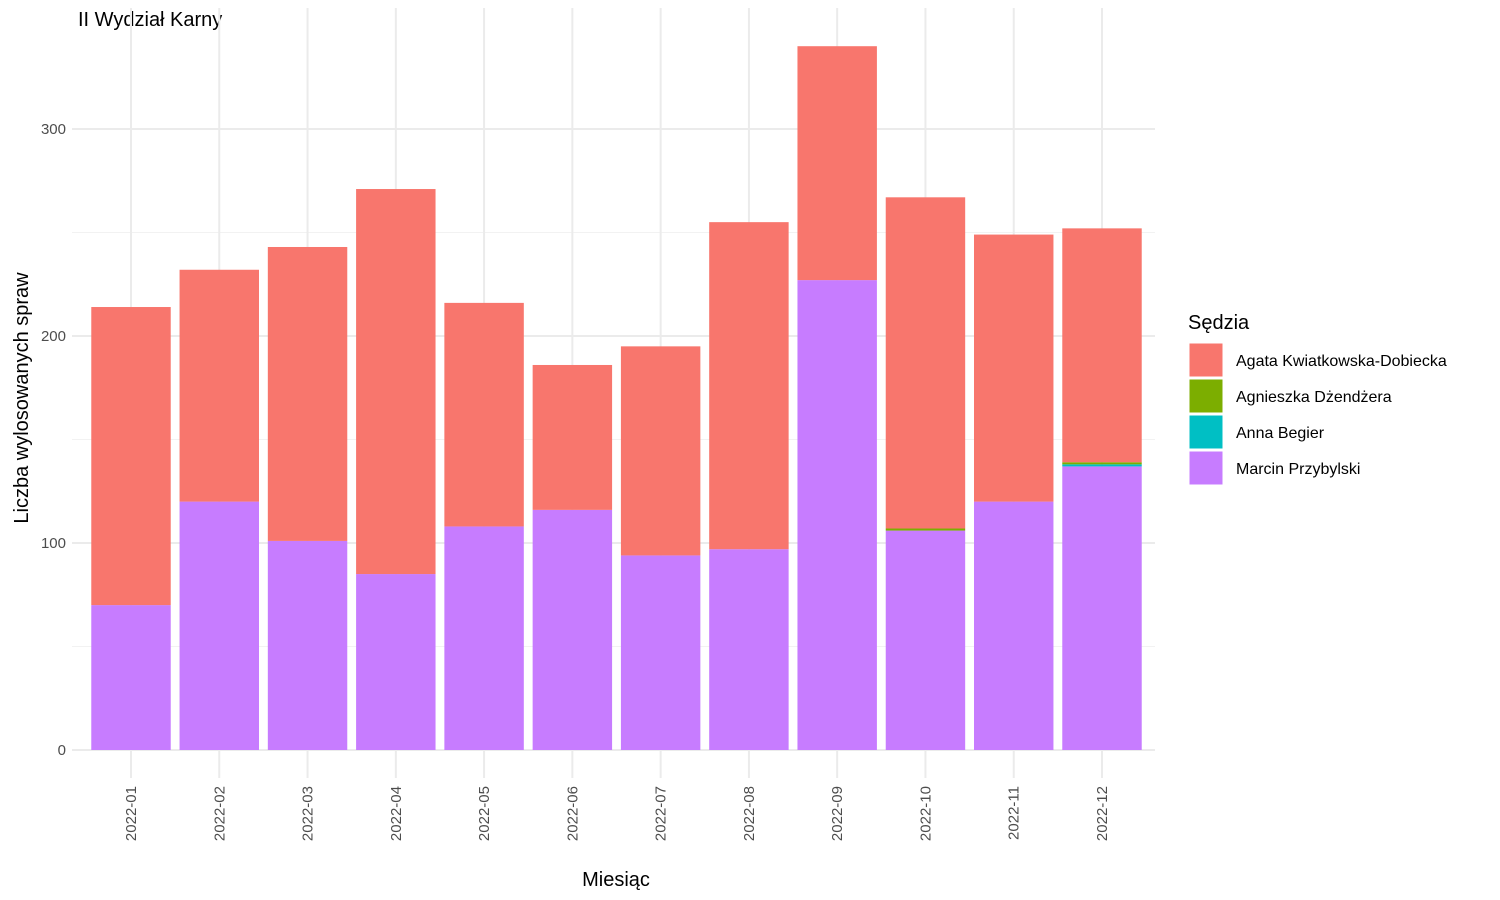  I want to click on legend-title: Sędzia, so click(1219, 323).